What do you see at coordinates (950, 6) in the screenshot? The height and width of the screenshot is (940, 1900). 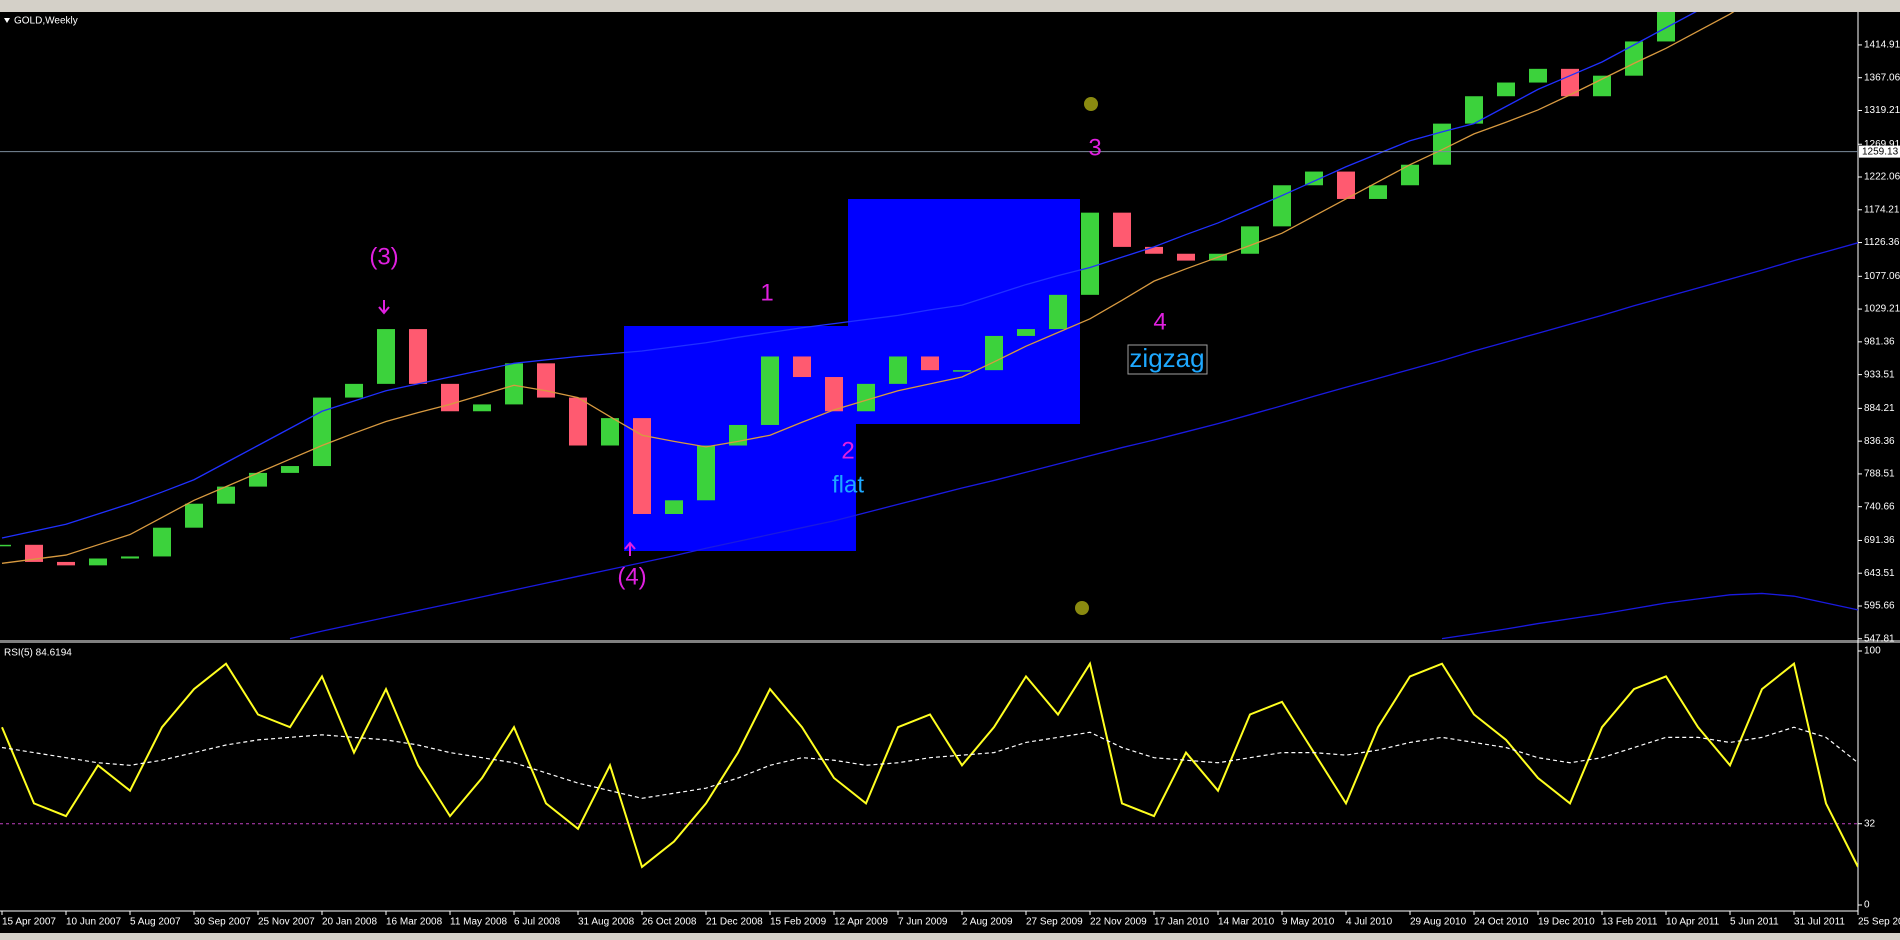 I see `toolbar` at bounding box center [950, 6].